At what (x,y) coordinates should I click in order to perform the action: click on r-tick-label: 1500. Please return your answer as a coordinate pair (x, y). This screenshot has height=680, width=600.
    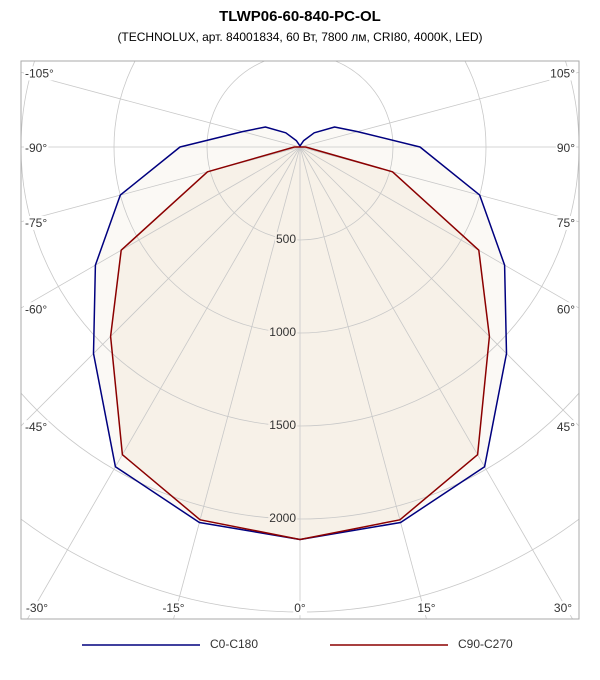
    Looking at the image, I should click on (282, 425).